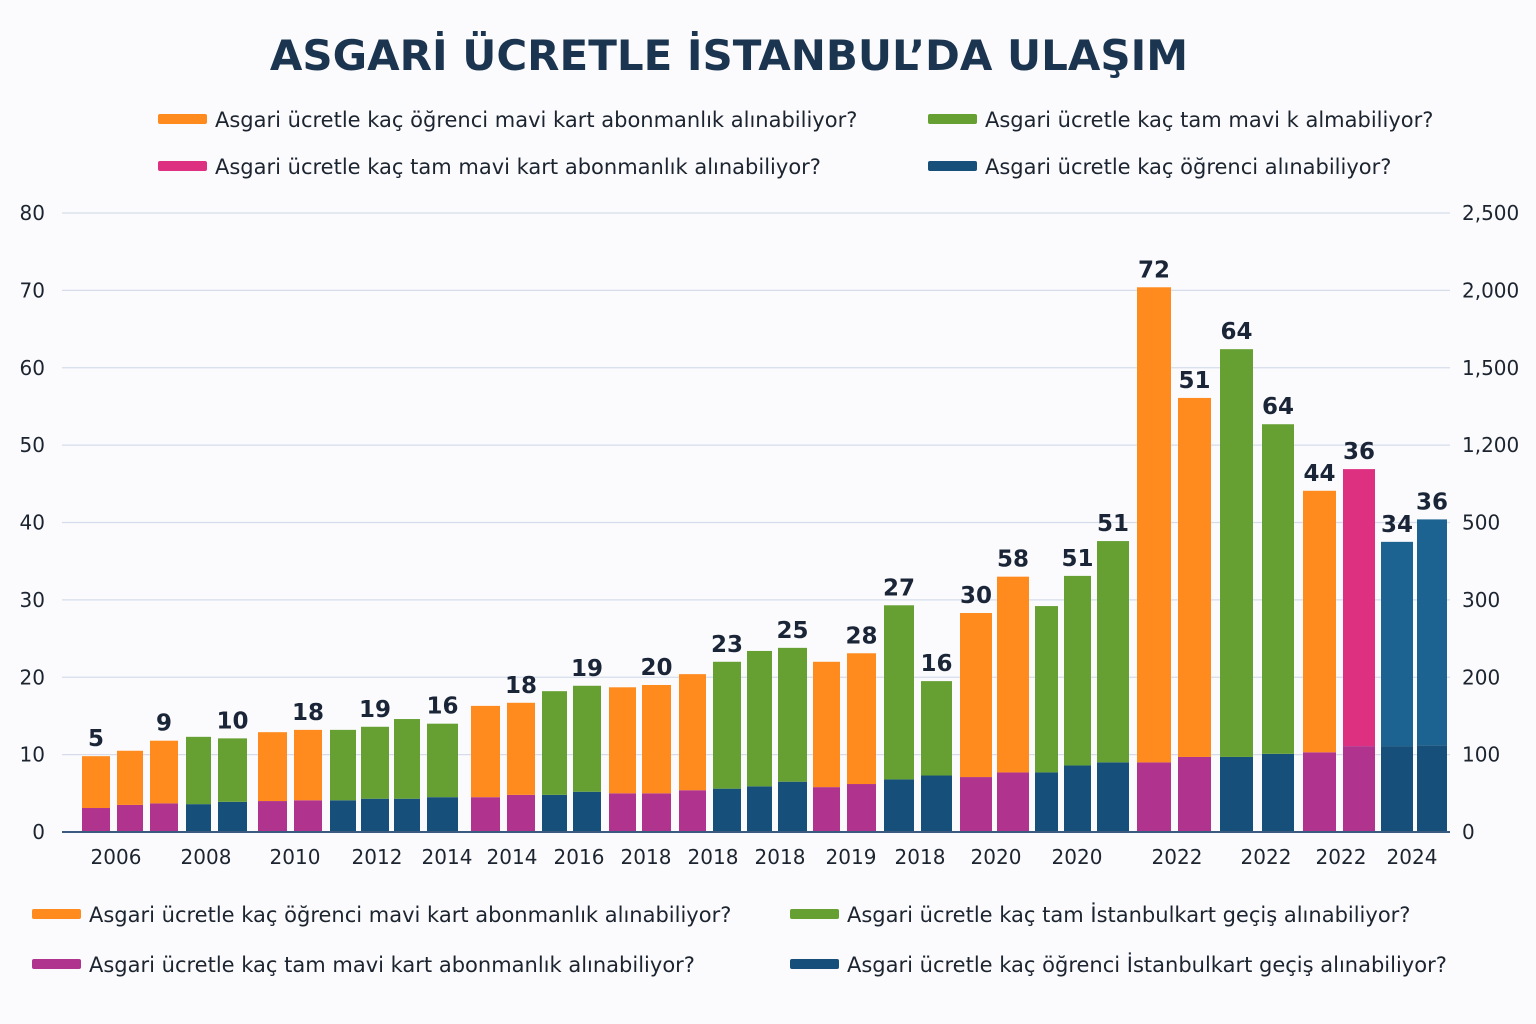 The width and height of the screenshot is (1536, 1024). Describe the element at coordinates (38, 832) in the screenshot. I see `y-left-tick-label: 0` at that location.